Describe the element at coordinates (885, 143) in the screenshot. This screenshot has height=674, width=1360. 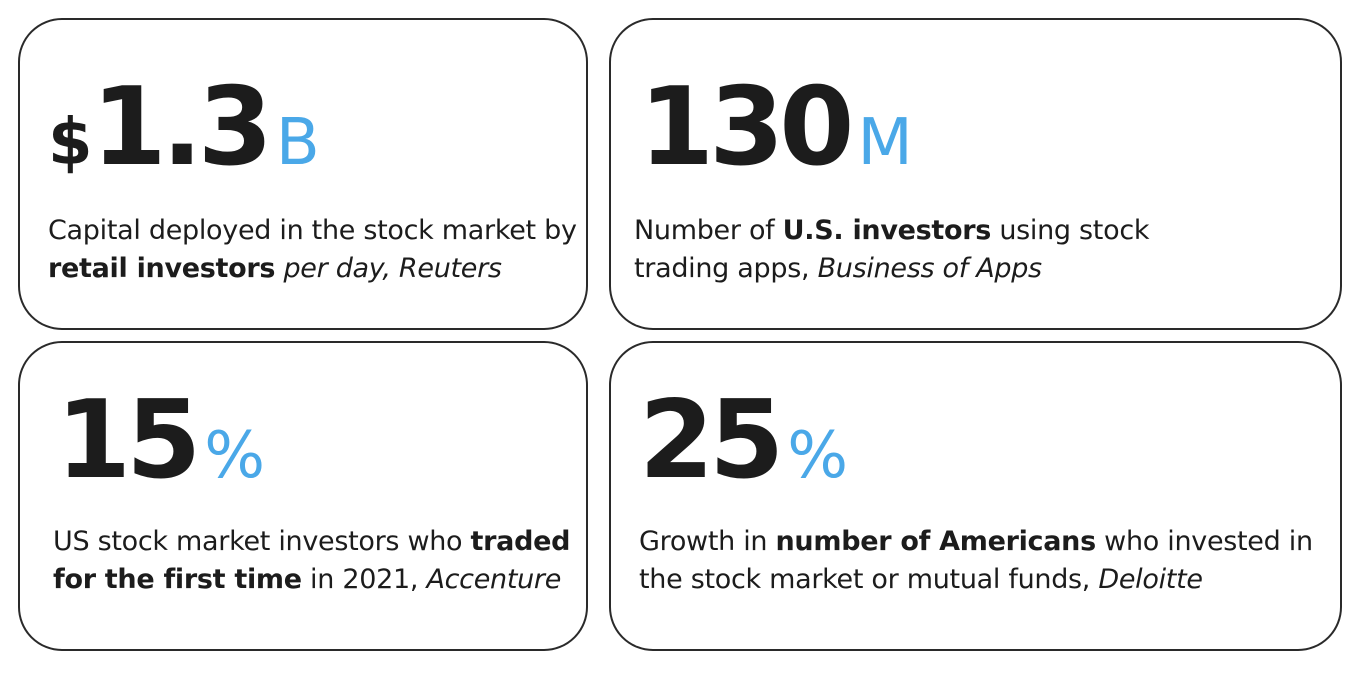
I see `stat-suffix: M` at that location.